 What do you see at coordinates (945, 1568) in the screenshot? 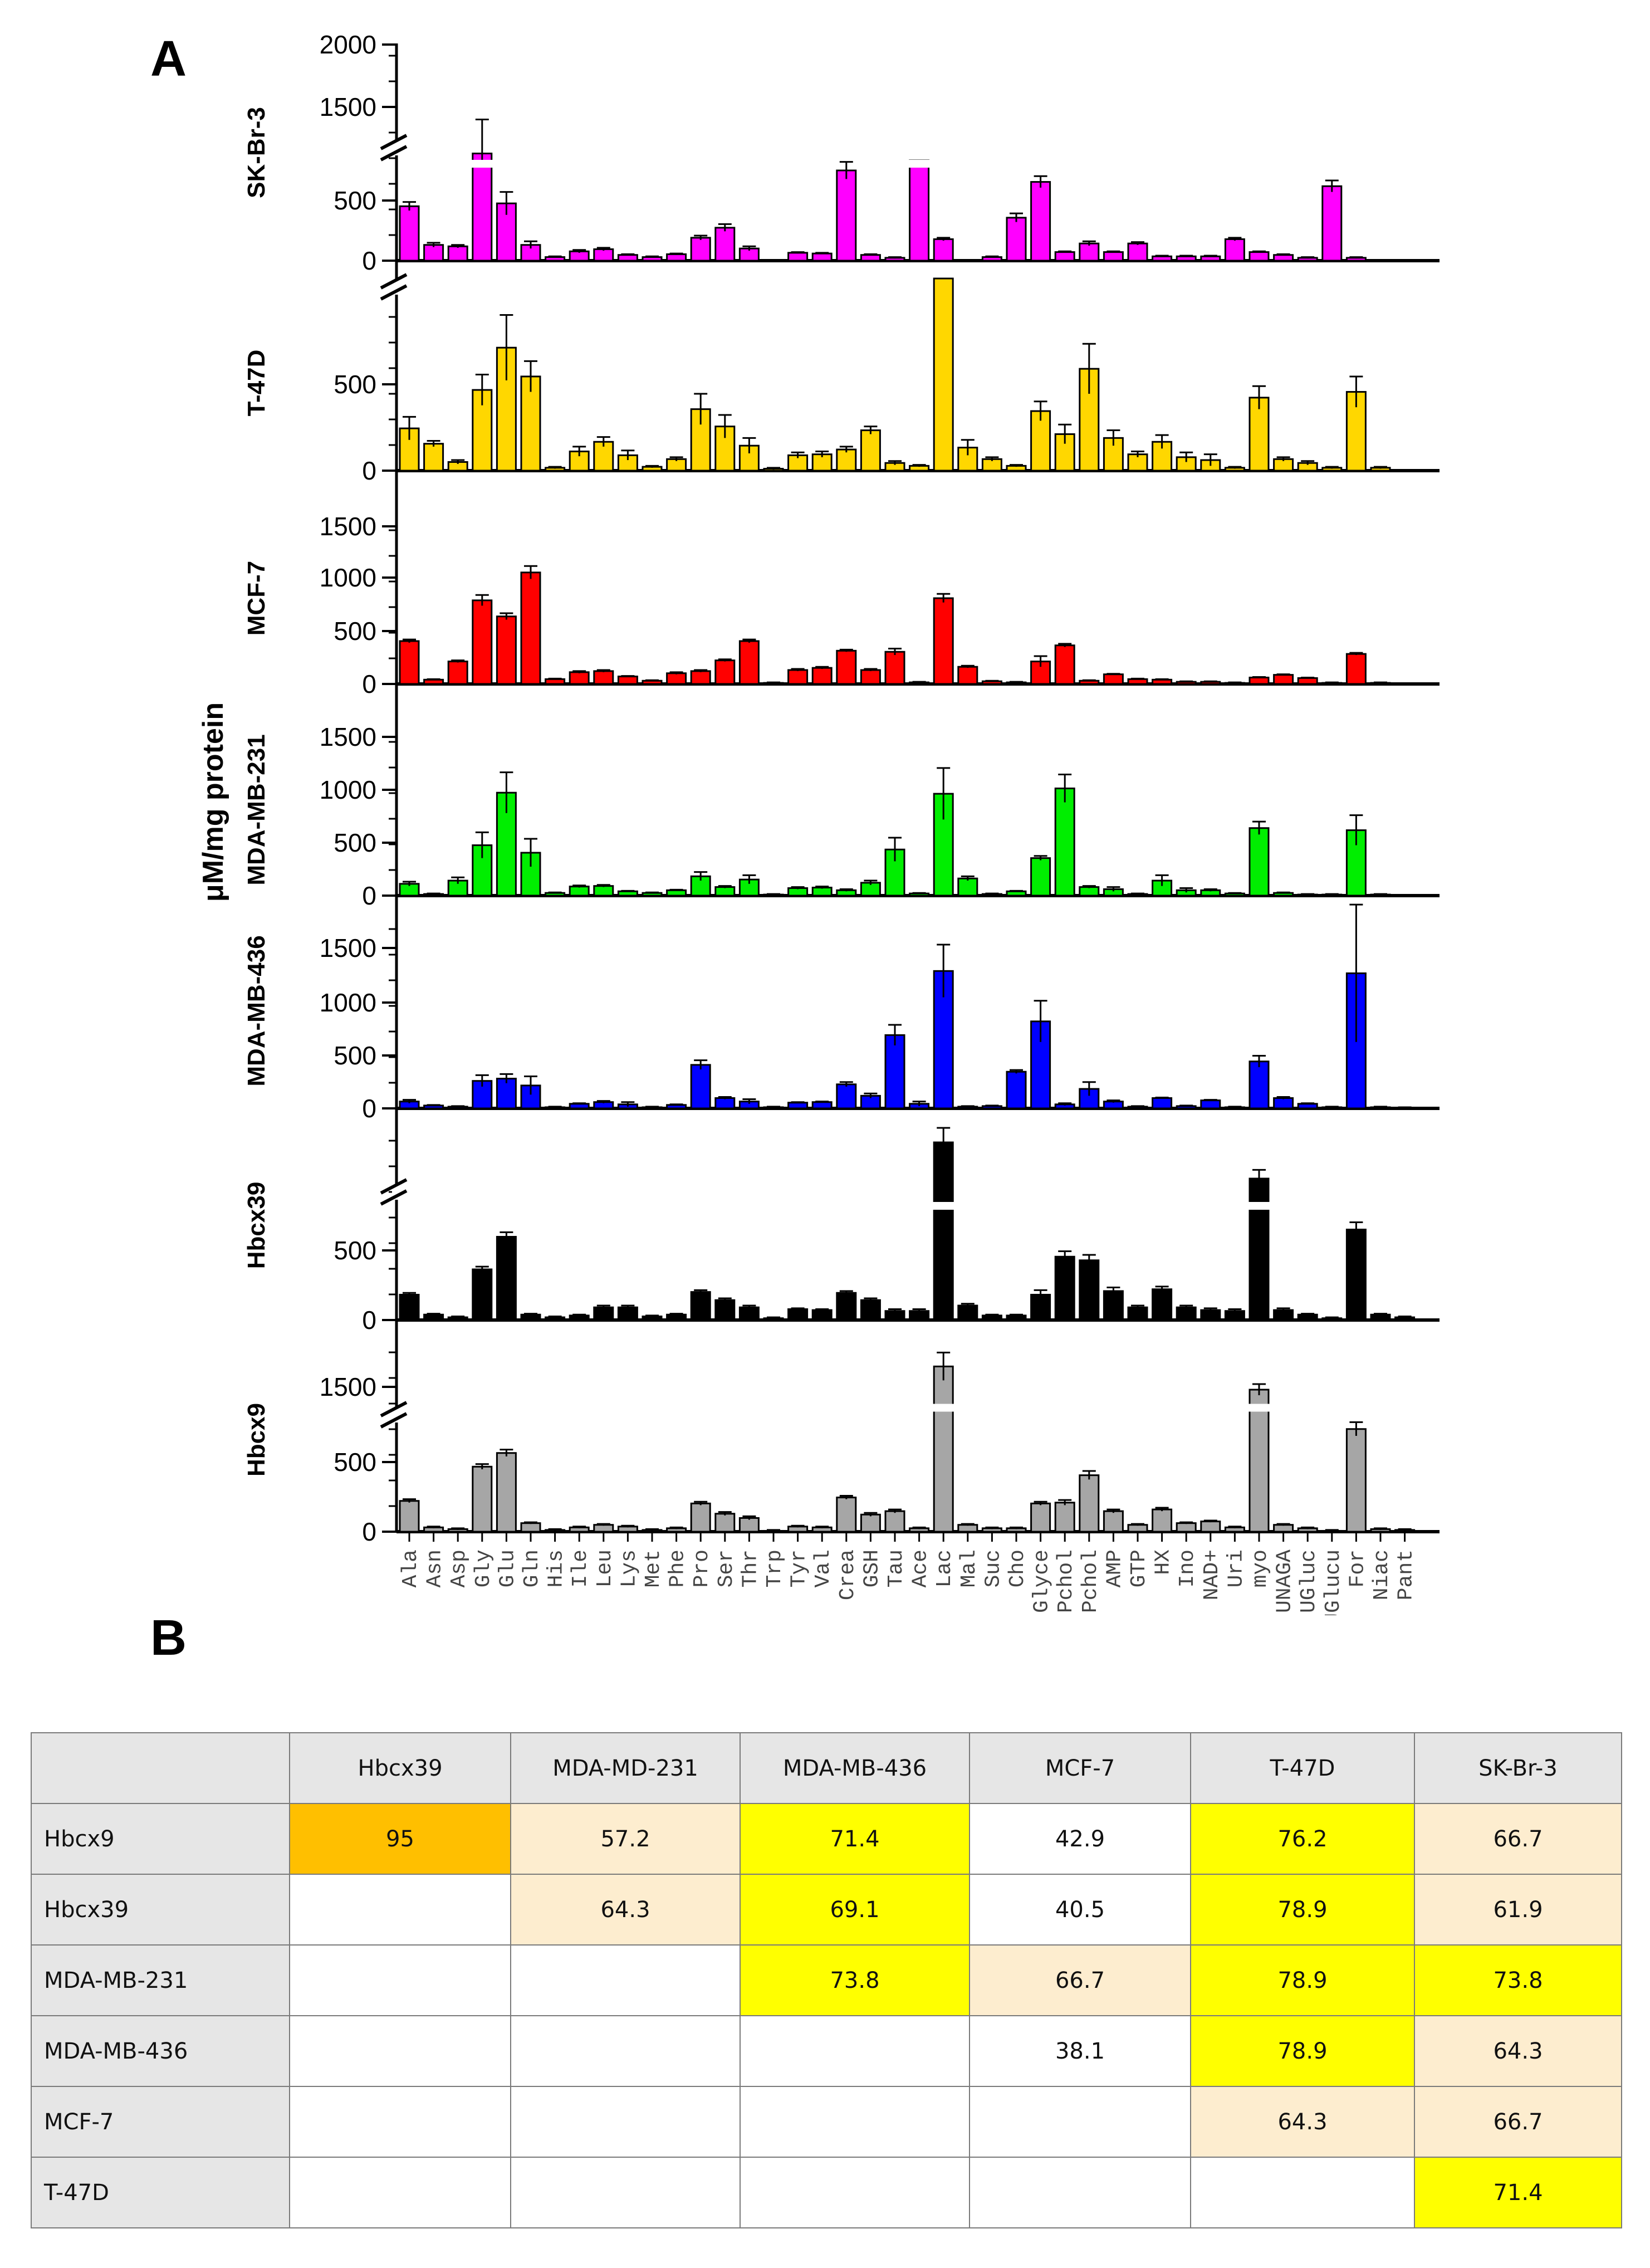
I see `x-tick-label: Lac` at bounding box center [945, 1568].